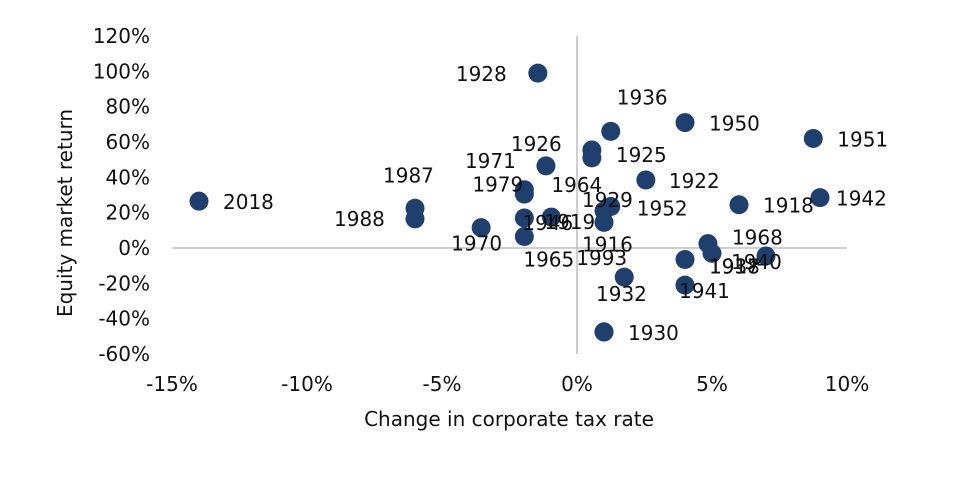 The width and height of the screenshot is (974, 498). I want to click on data-point-label: 1968, so click(757, 238).